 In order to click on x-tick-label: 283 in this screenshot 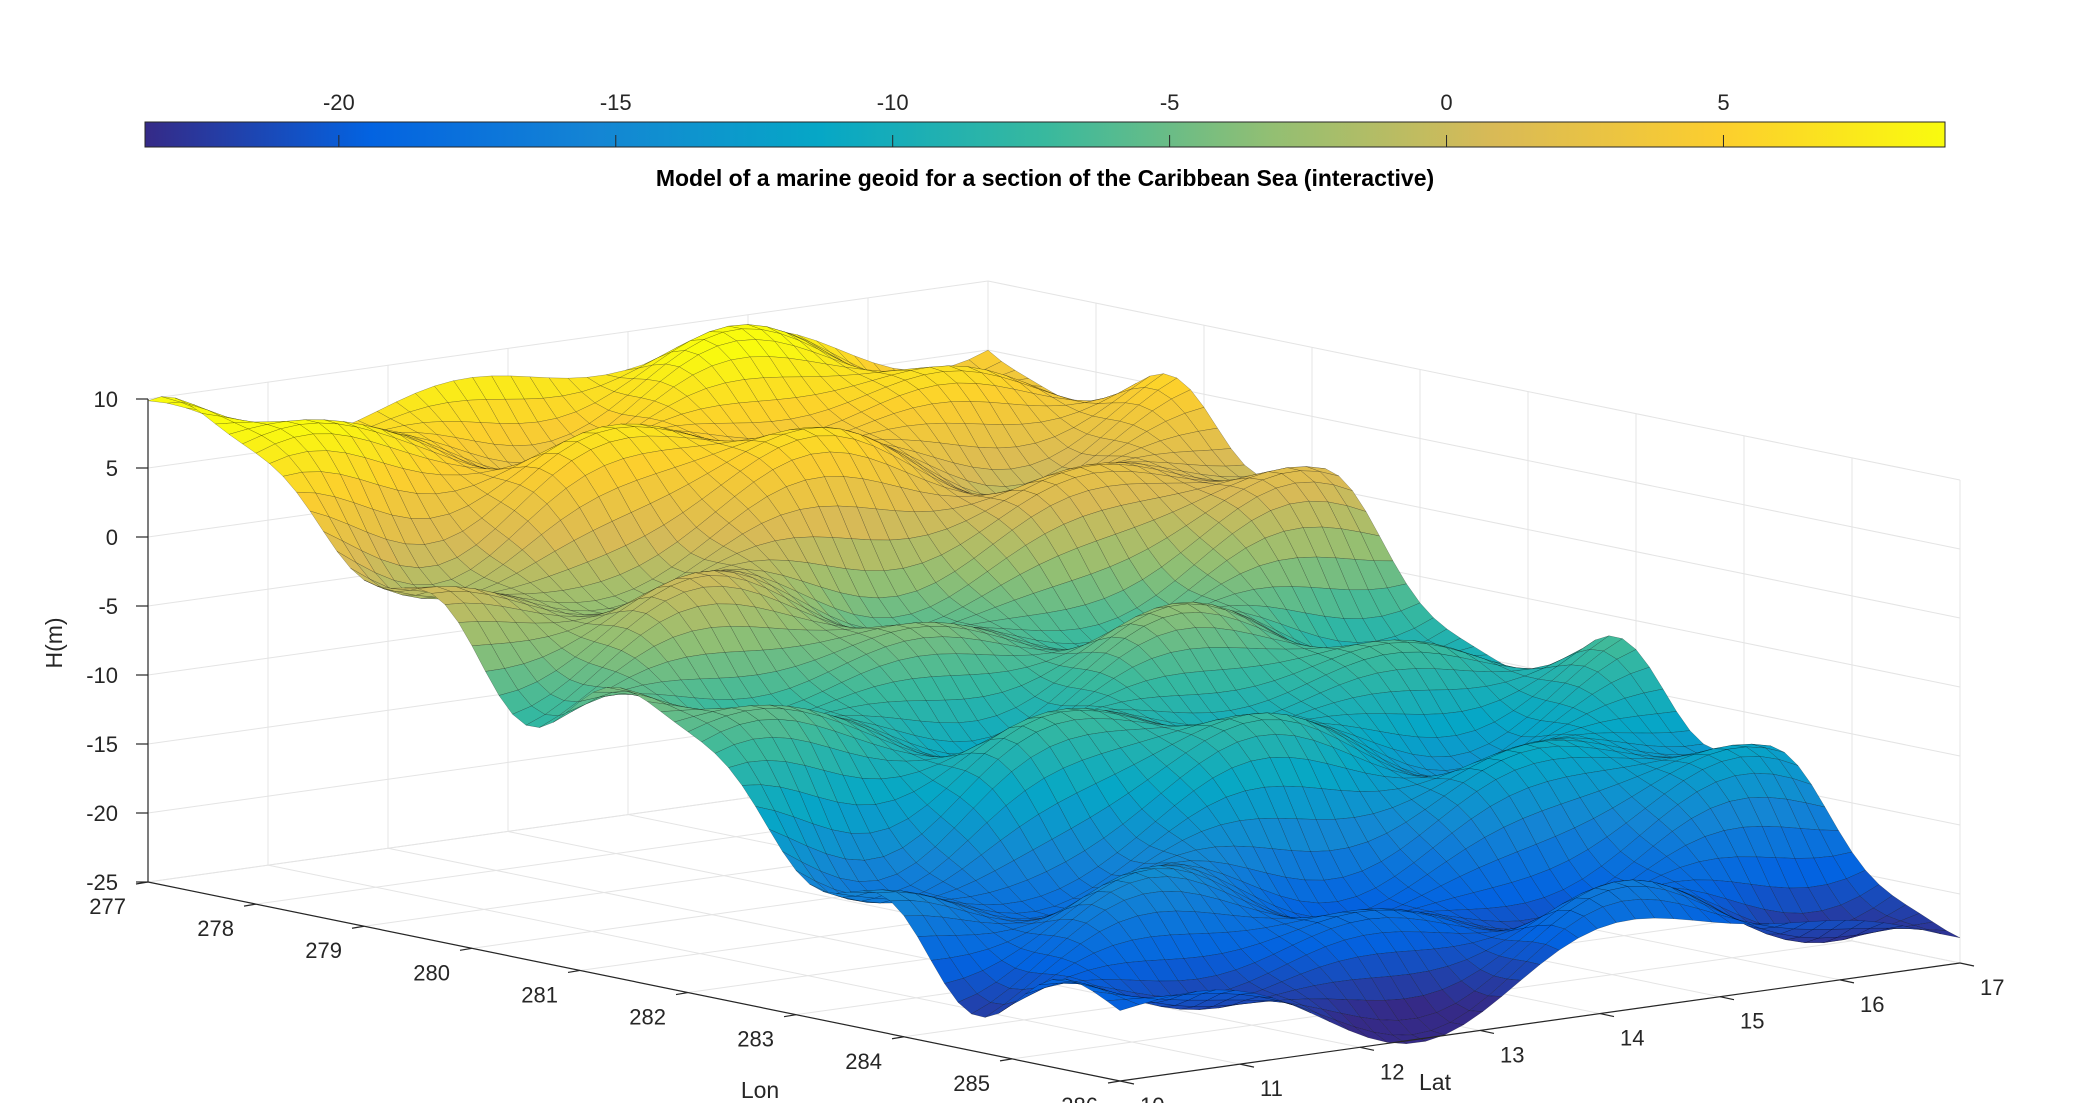, I will do `click(755, 1039)`.